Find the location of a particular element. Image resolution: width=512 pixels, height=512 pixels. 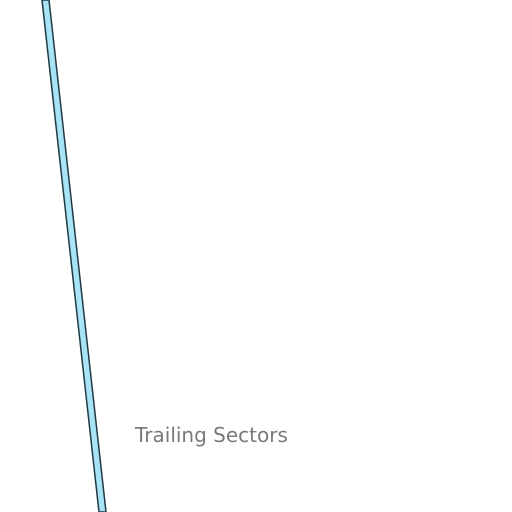

sector-label: Trailing Sectors is located at coordinates (211, 435).